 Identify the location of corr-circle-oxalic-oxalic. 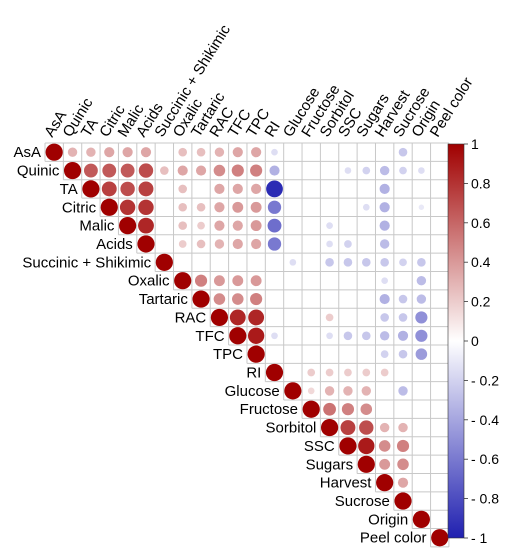
(183, 281).